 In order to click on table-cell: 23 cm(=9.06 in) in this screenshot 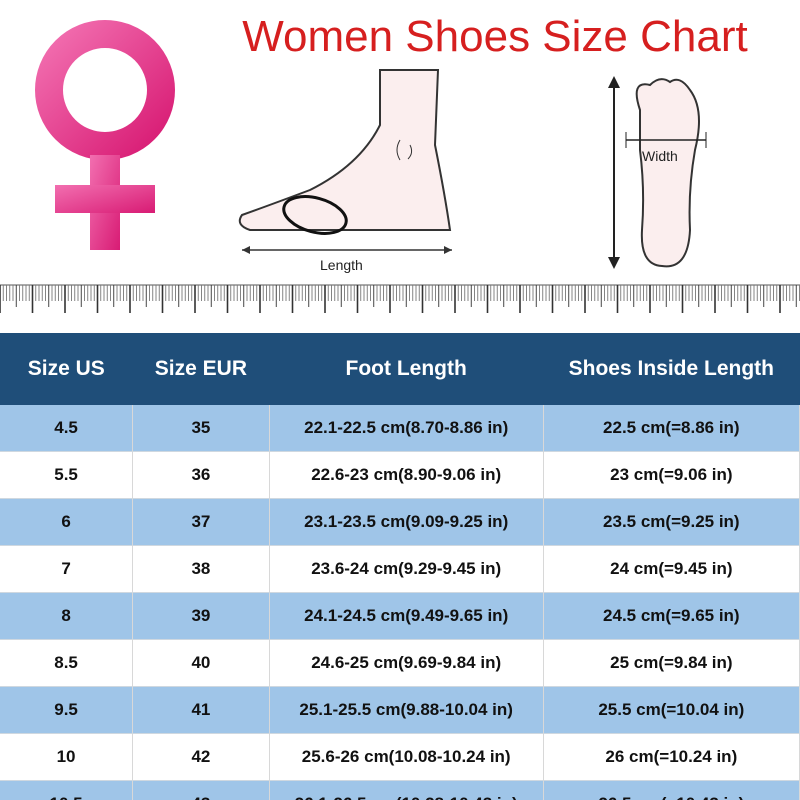, I will do `click(671, 475)`.